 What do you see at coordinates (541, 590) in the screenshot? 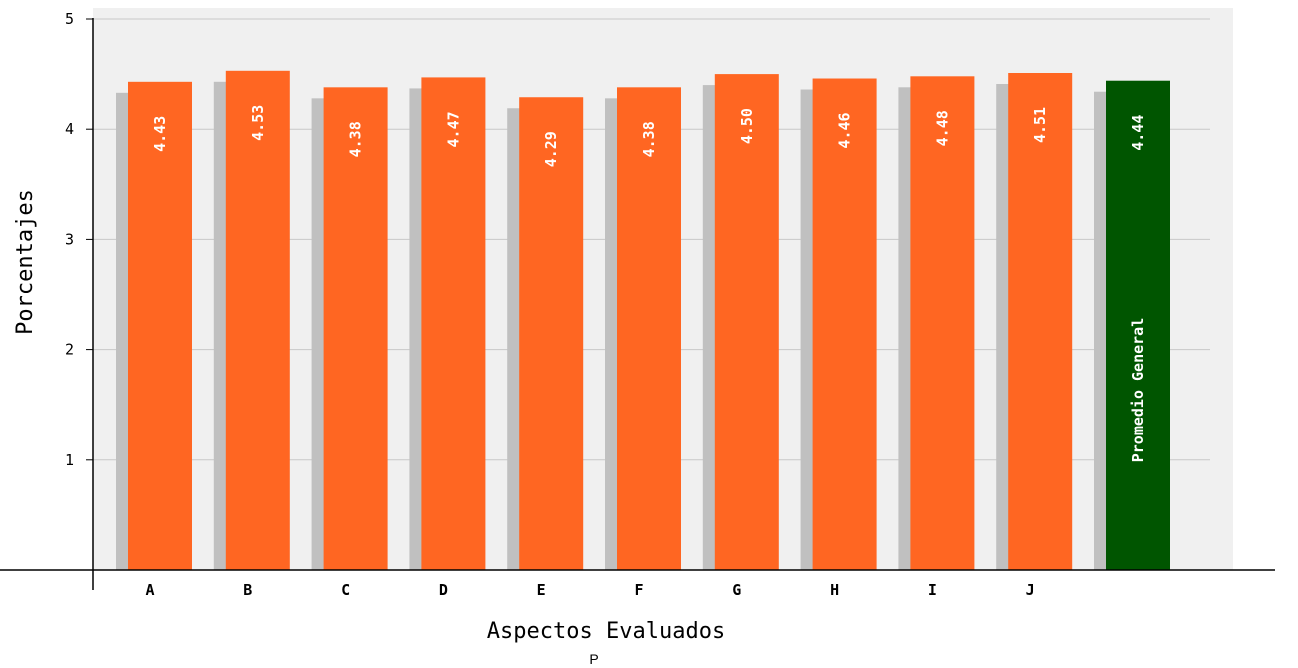
I see `x-tick-label: E` at bounding box center [541, 590].